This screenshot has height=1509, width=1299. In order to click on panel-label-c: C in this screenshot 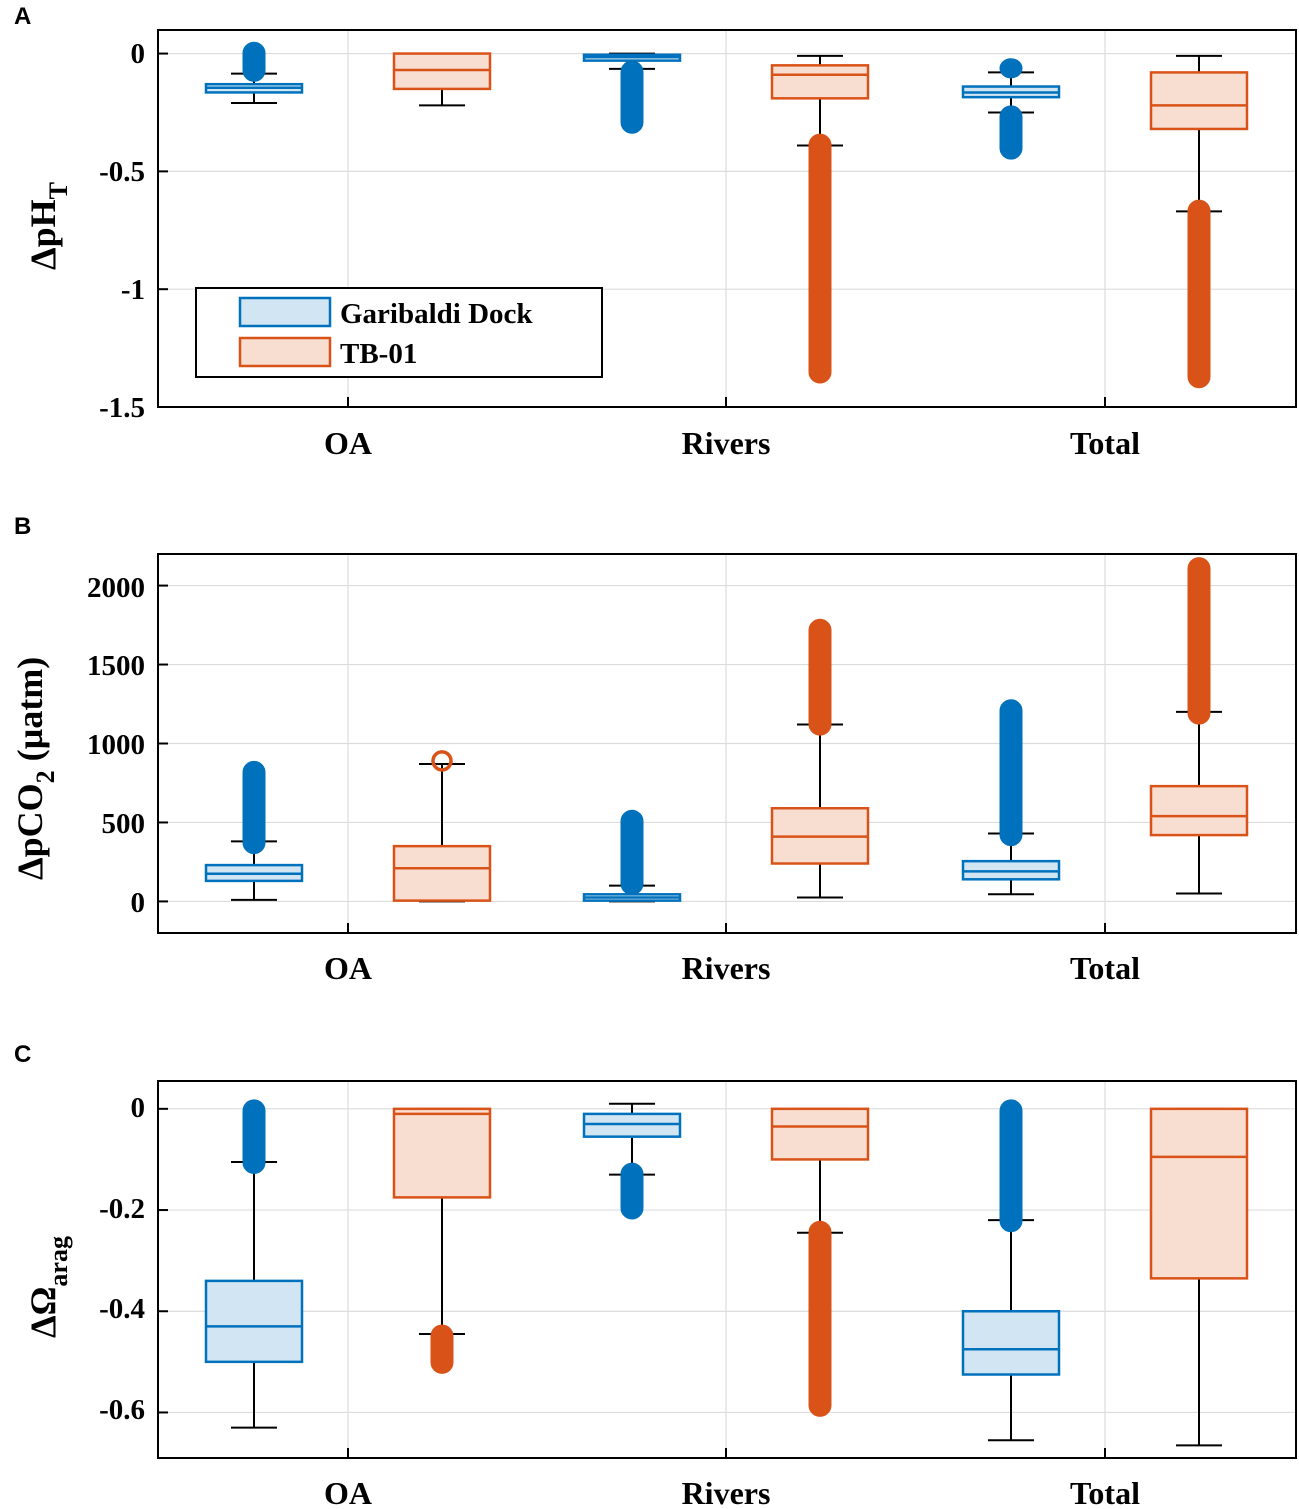, I will do `click(22, 1054)`.